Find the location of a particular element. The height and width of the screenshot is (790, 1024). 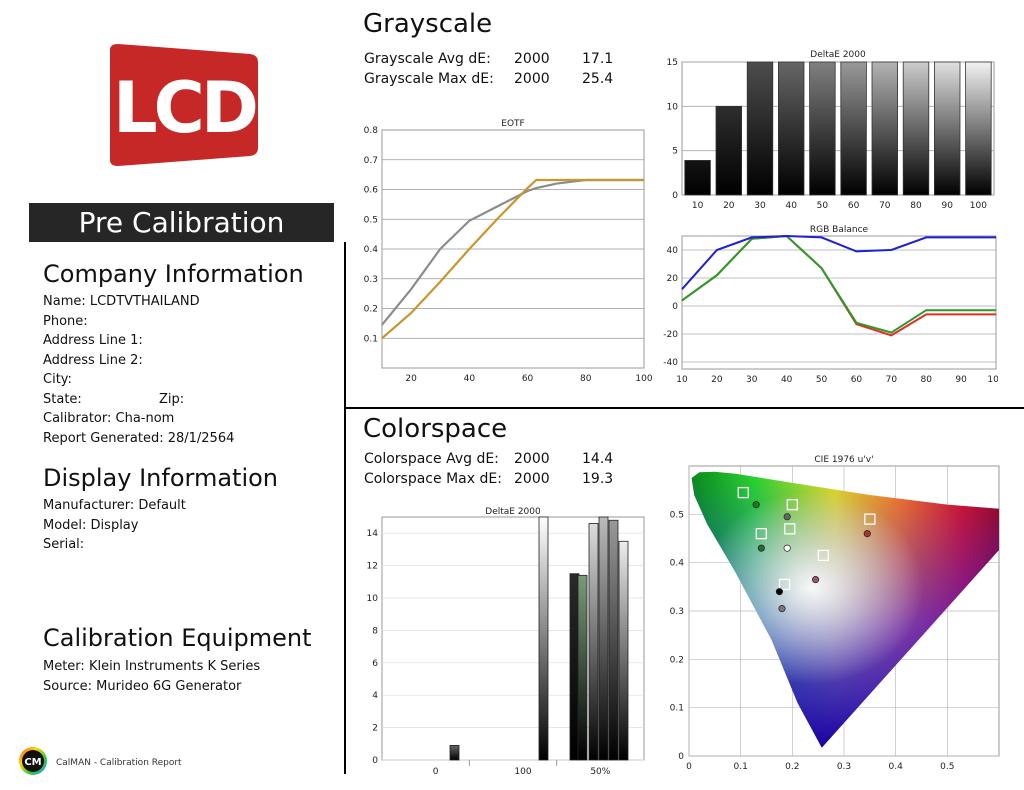

eotf-y-tick: 0.2 is located at coordinates (371, 310).